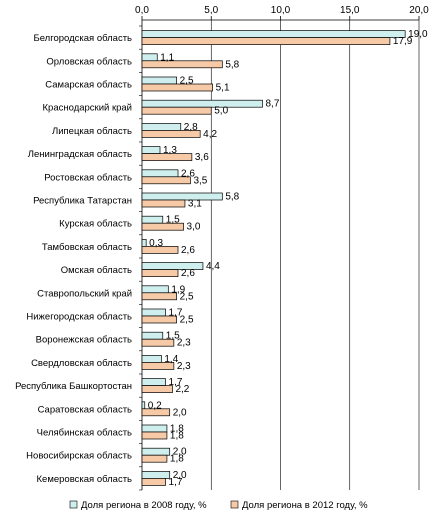 The width and height of the screenshot is (436, 521). I want to click on category-label: Нижегородская область, so click(79, 317).